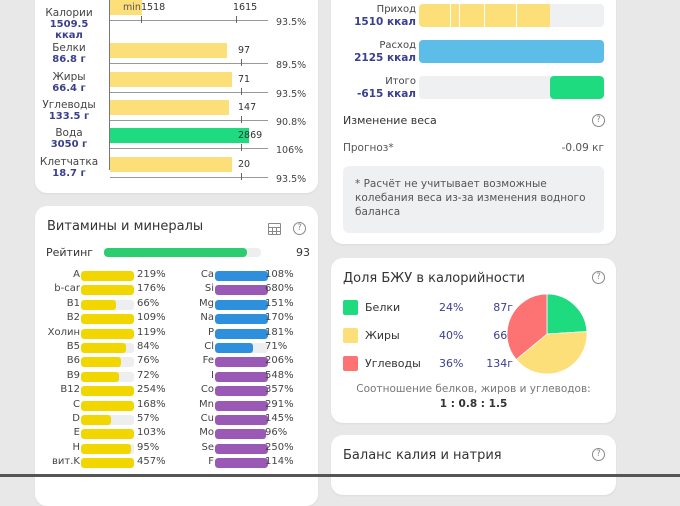 The width and height of the screenshot is (680, 506). I want to click on macro-min-label: min, so click(132, 7).